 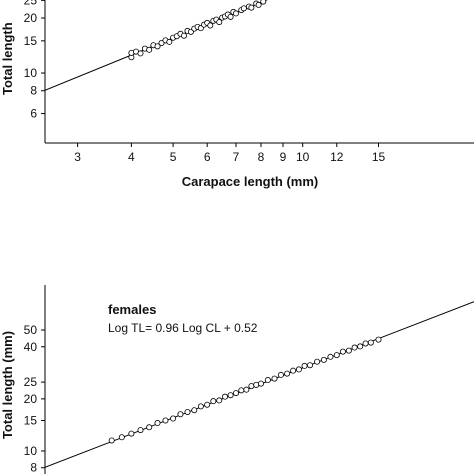 What do you see at coordinates (250, 181) in the screenshot?
I see `x-axis-title: Carapace length (mm)` at bounding box center [250, 181].